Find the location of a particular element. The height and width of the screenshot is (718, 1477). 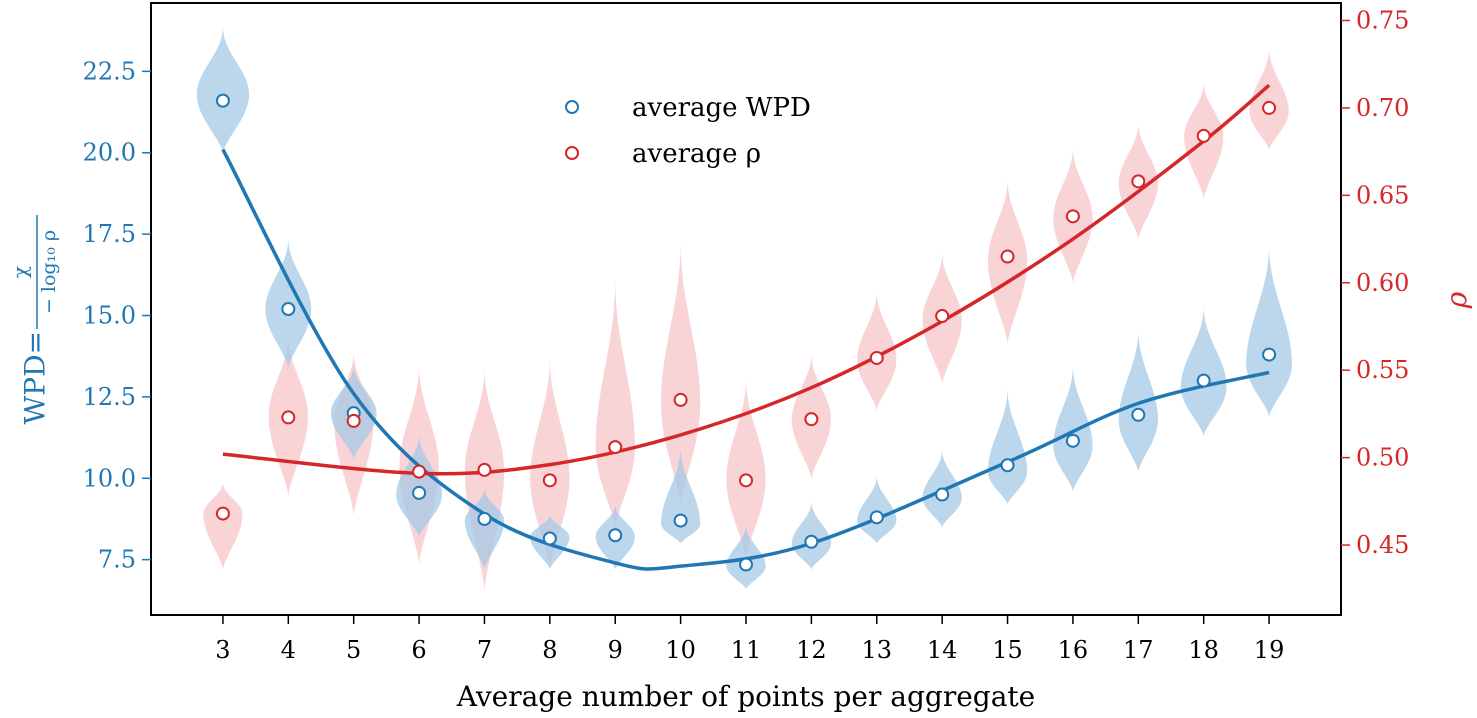

x-axis-title: Average number of points per aggregate is located at coordinates (745, 696).